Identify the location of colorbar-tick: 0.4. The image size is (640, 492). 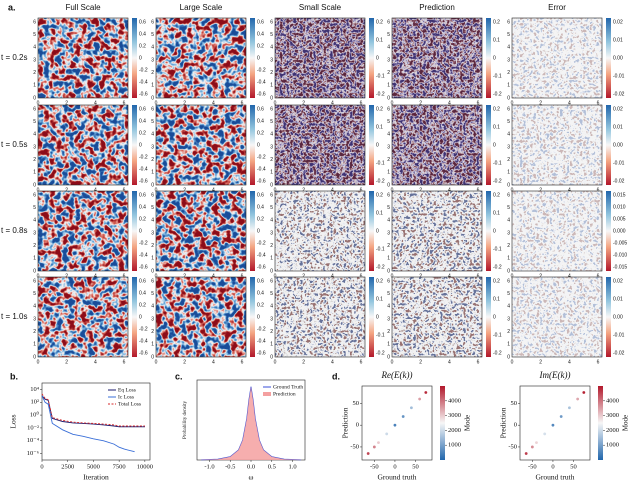
(142, 293).